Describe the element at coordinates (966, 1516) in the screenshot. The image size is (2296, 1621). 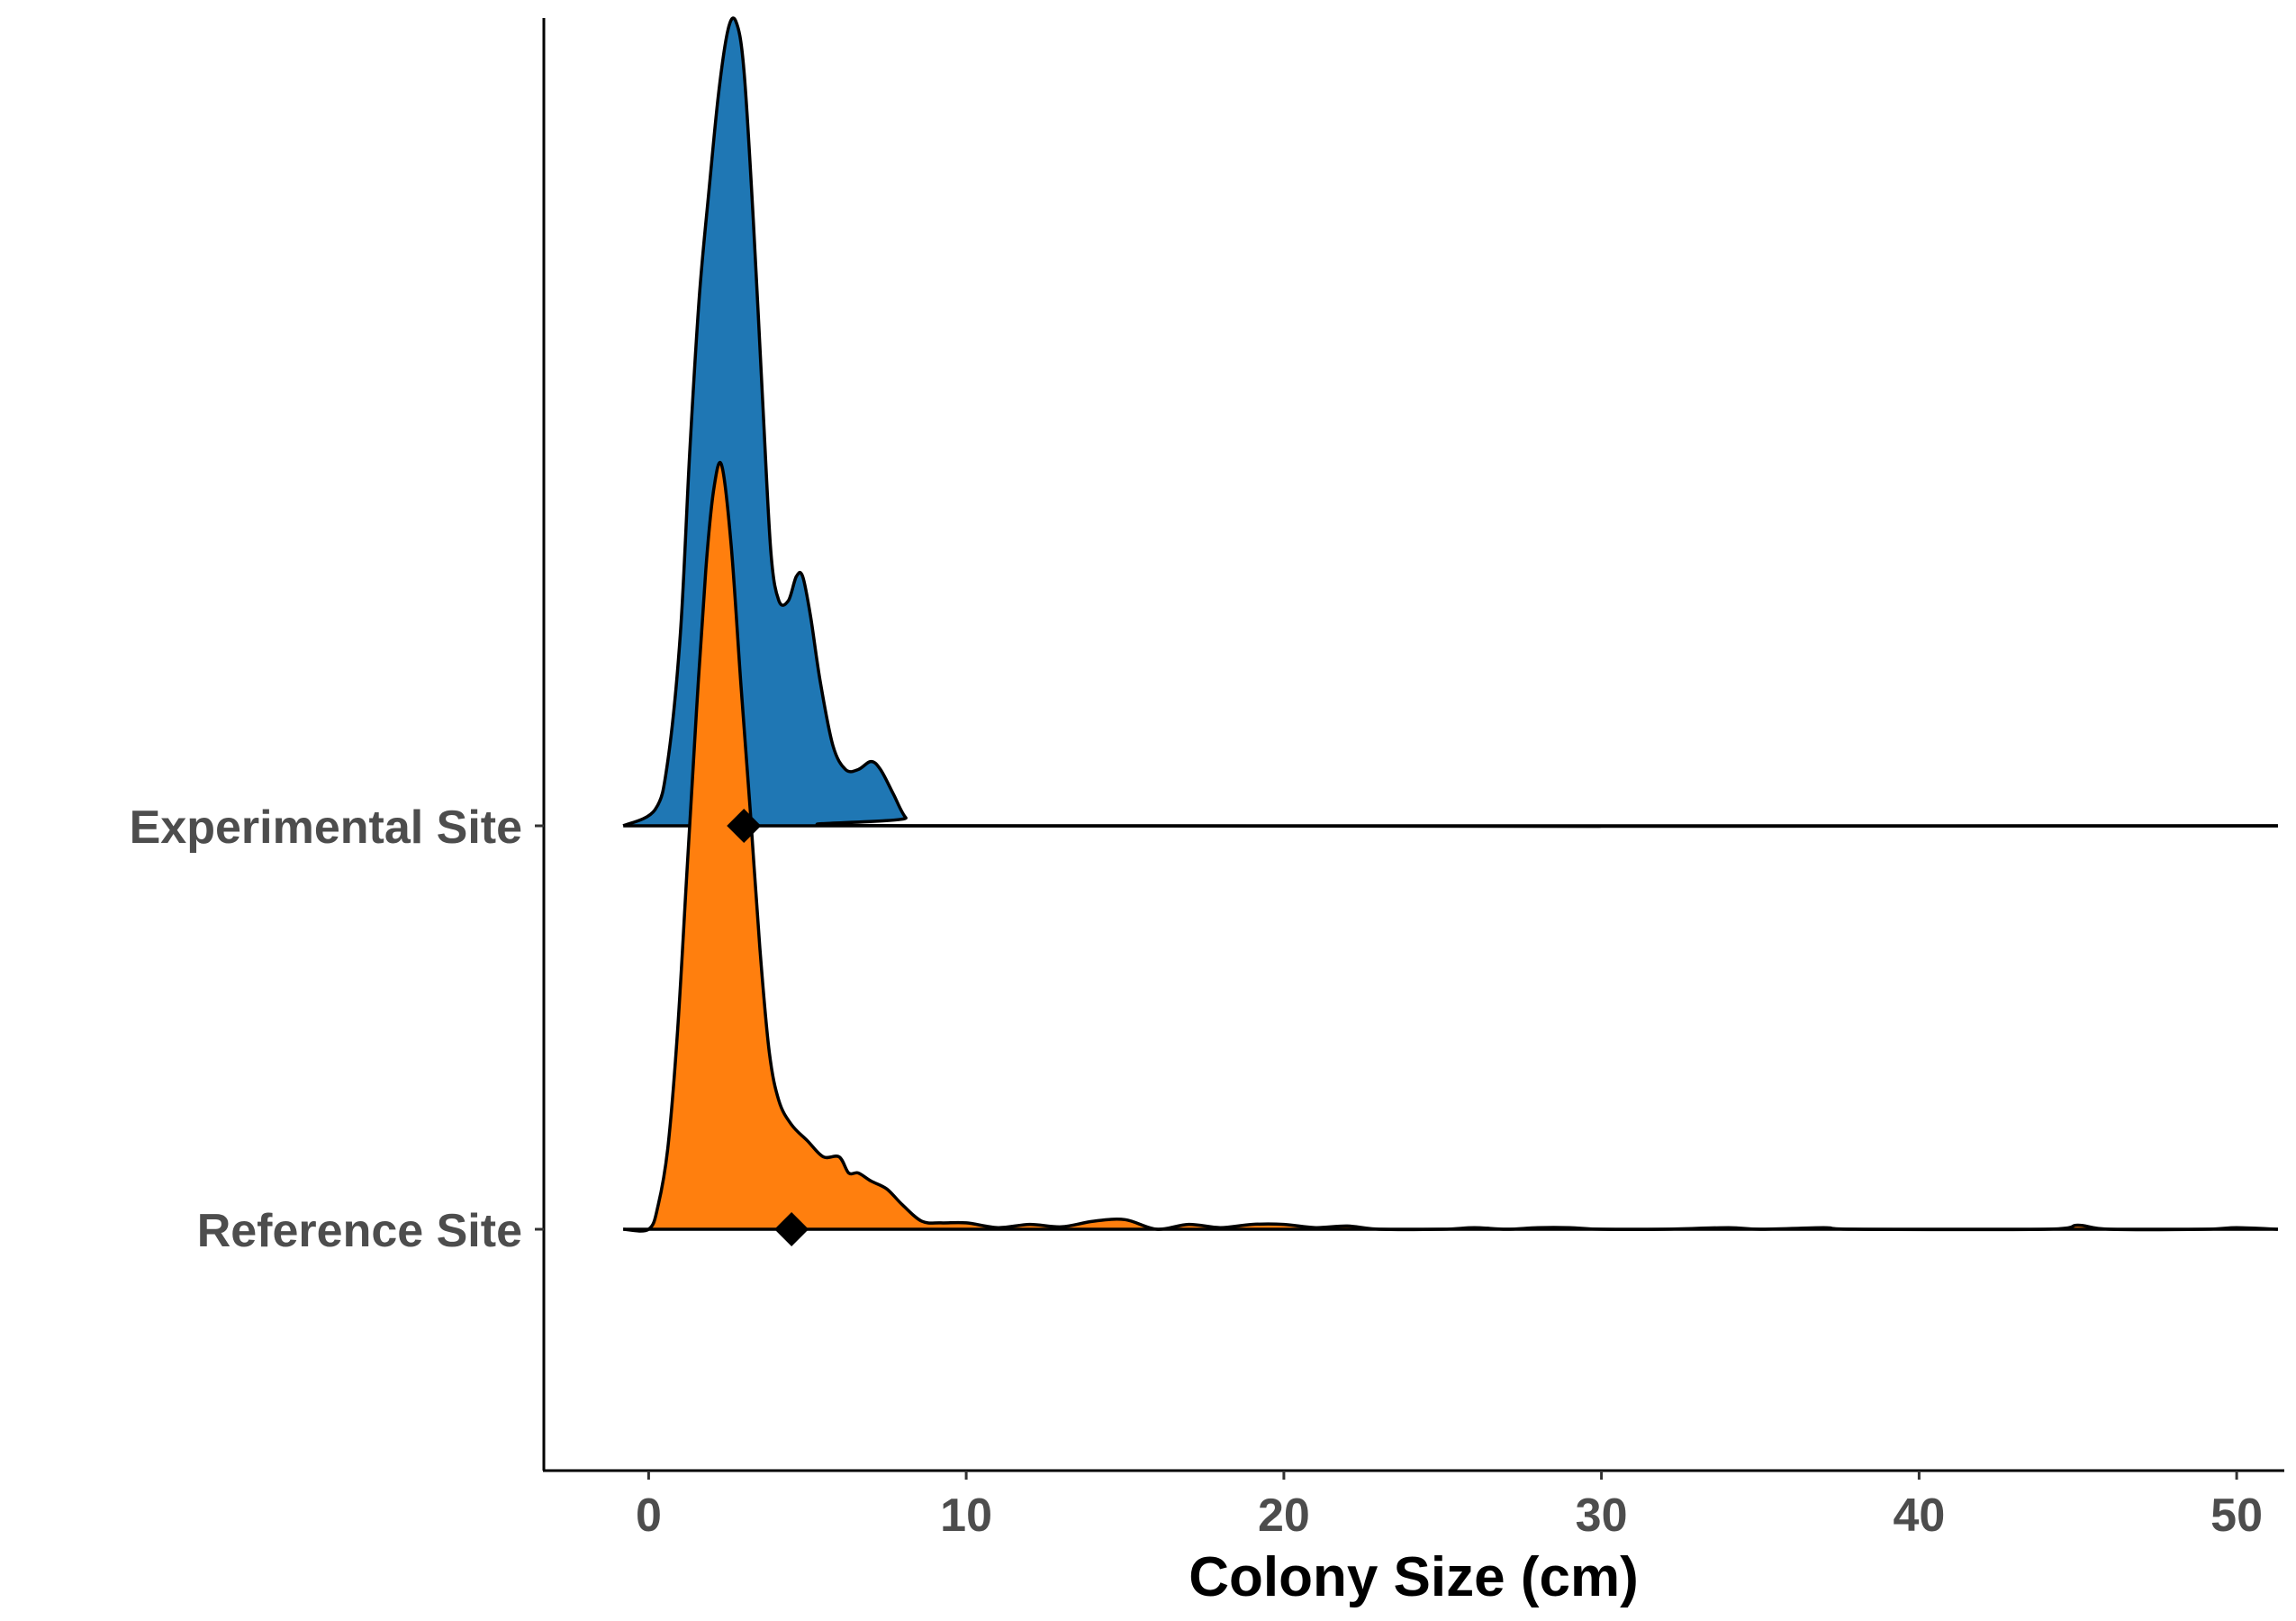
I see `x-tick-label-10: 10` at that location.